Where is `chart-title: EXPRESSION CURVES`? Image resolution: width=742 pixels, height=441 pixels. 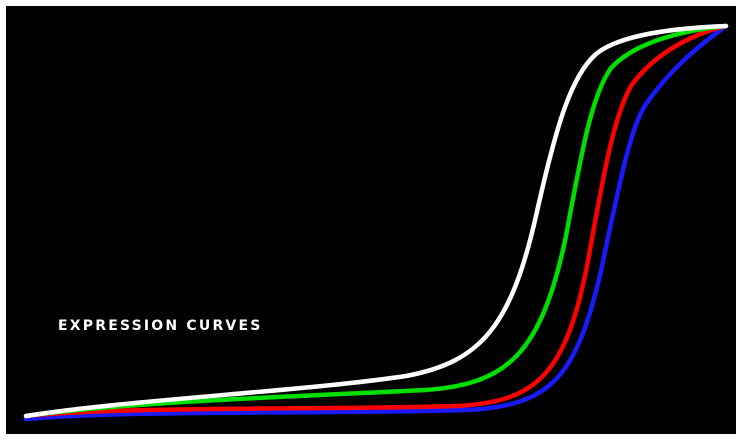
chart-title: EXPRESSION CURVES is located at coordinates (160, 326).